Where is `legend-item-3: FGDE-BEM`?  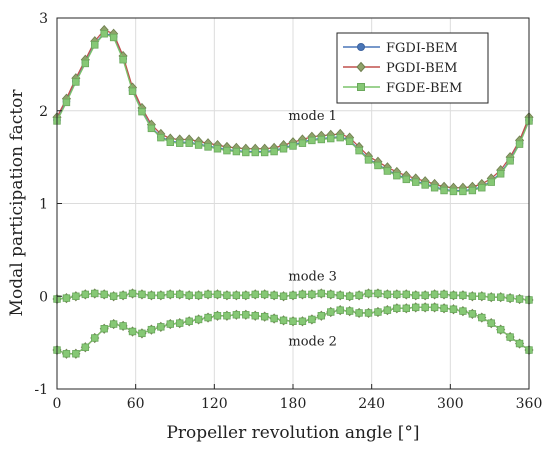 legend-item-3: FGDE-BEM is located at coordinates (402, 88).